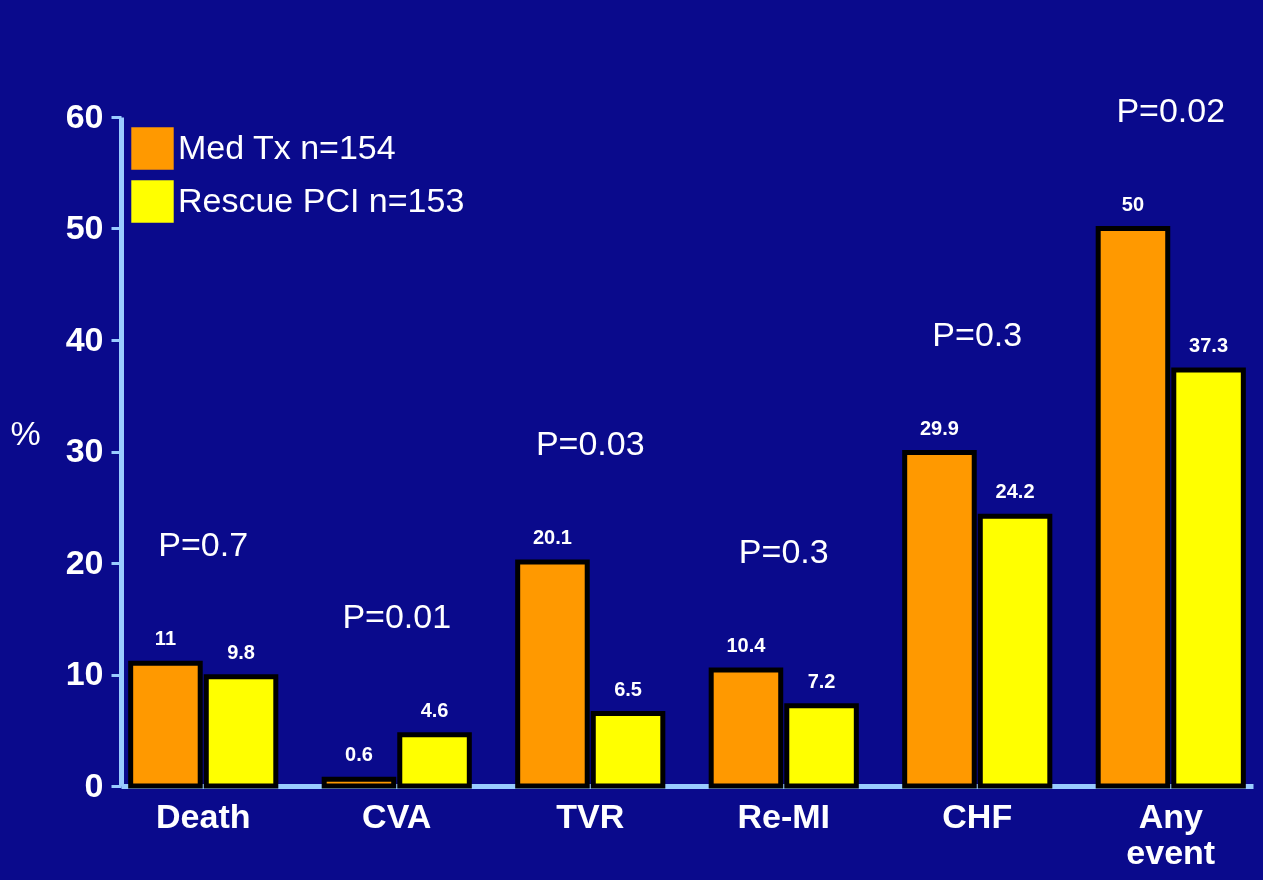 This screenshot has width=1263, height=880. I want to click on annotation: P=0.7, so click(203, 544).